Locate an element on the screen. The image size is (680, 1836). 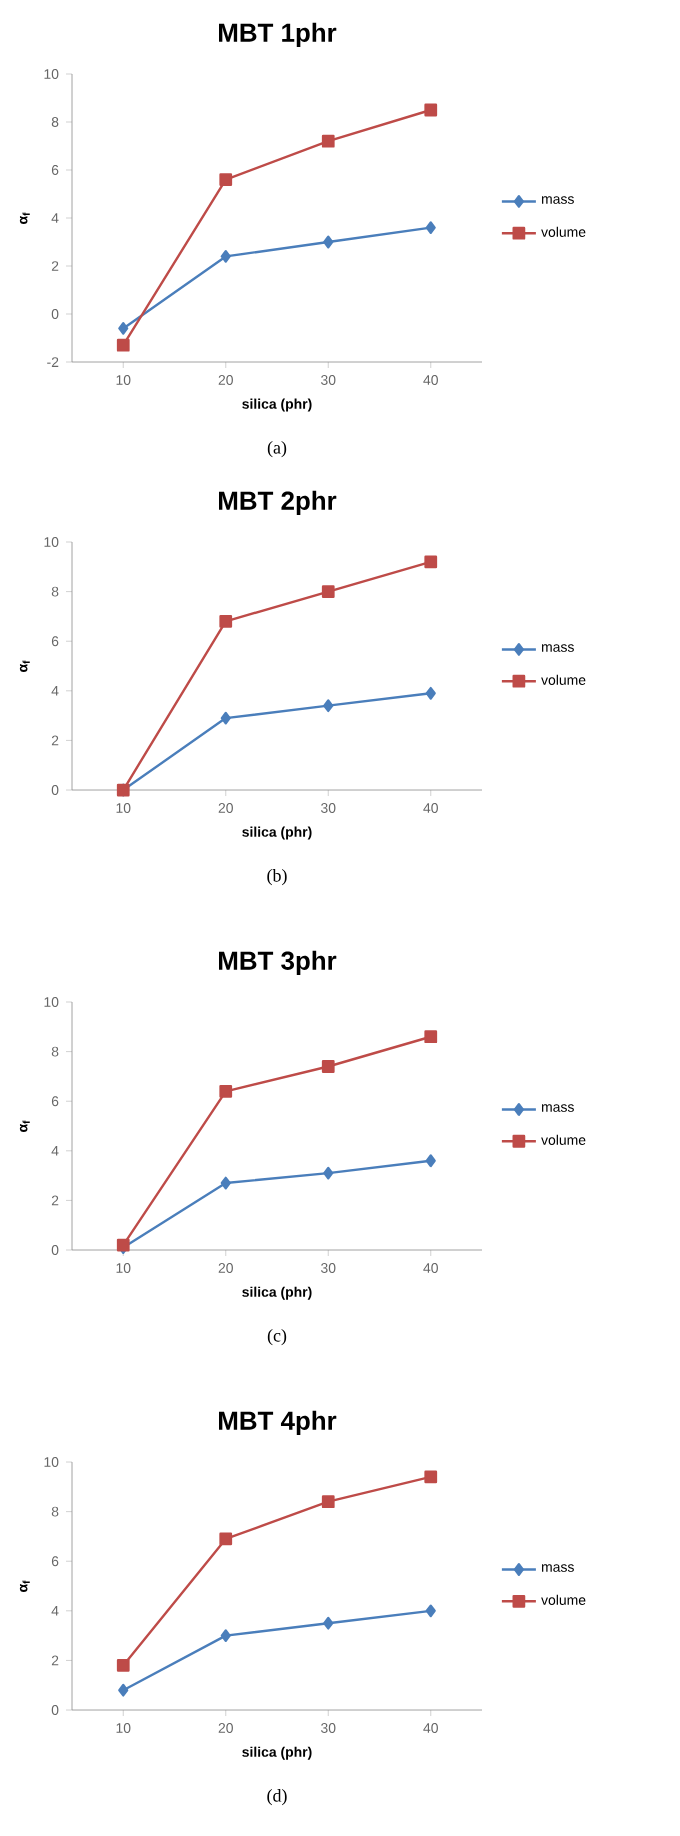
text: (d) is located at coordinates (277, 1797).